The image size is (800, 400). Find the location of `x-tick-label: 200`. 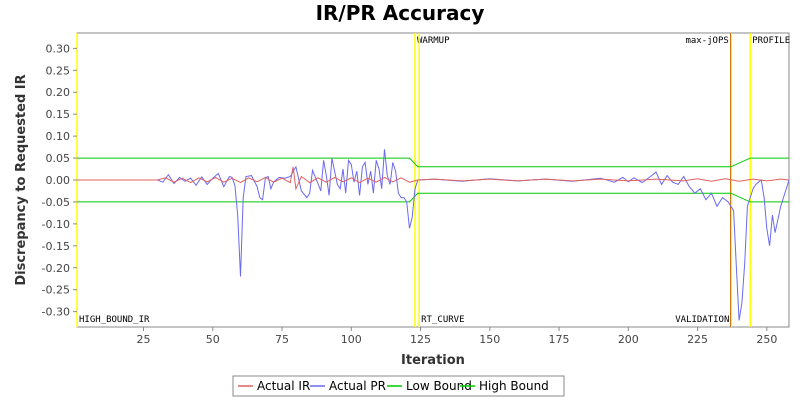

x-tick-label: 200 is located at coordinates (628, 339).